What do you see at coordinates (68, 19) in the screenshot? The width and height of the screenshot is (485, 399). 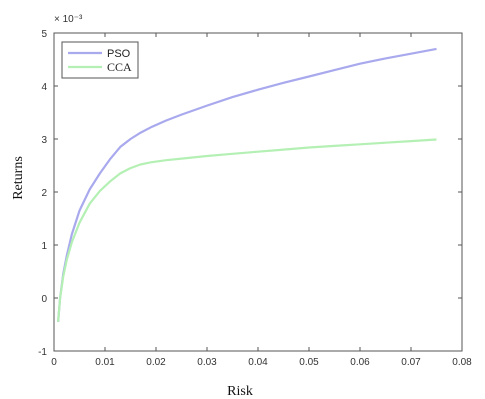 I see `y-multiplier-label: × 10⁻³` at bounding box center [68, 19].